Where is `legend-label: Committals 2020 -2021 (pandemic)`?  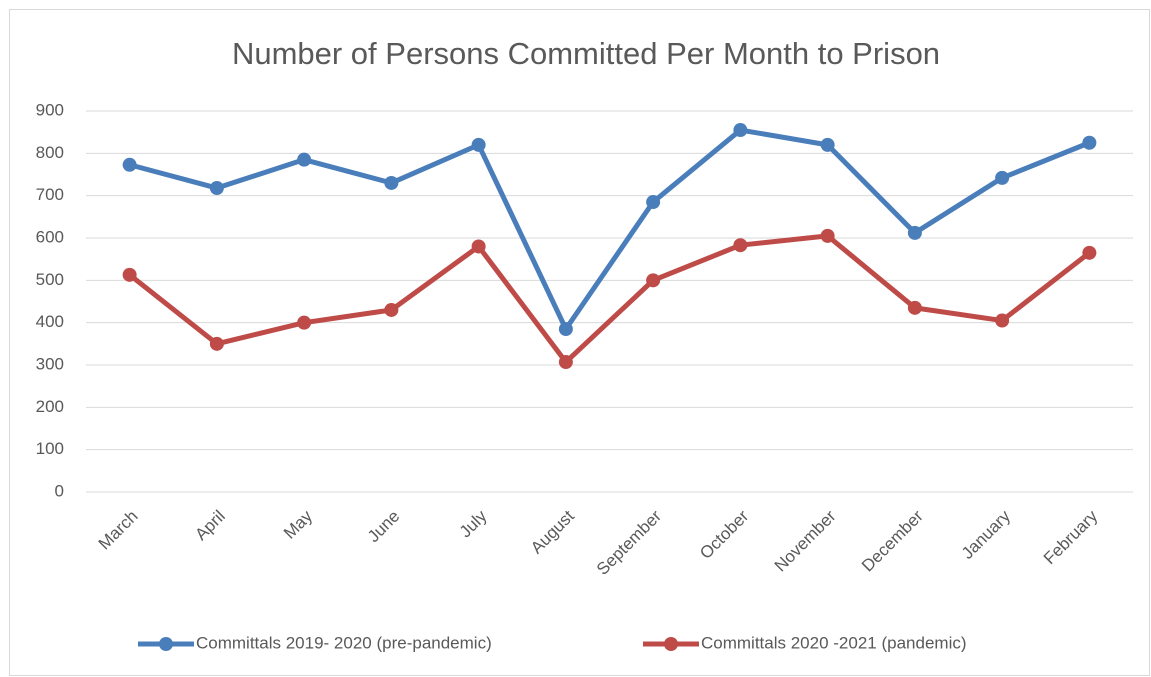 legend-label: Committals 2020 -2021 (pandemic) is located at coordinates (834, 642).